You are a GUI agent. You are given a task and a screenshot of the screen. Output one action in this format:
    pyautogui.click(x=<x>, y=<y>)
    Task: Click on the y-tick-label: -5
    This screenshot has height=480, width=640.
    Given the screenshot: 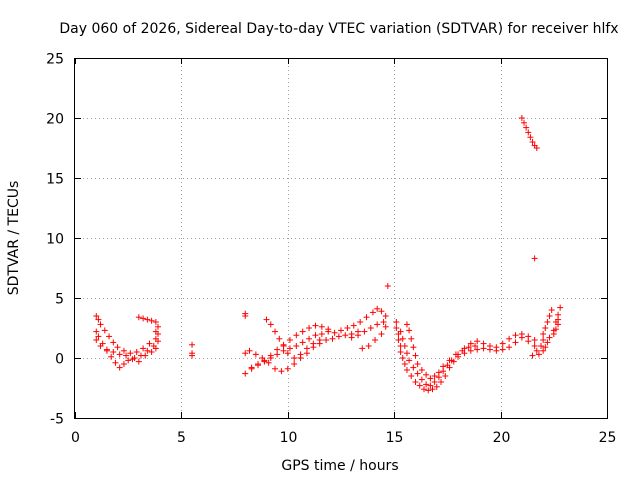 What is the action you would take?
    pyautogui.click(x=57, y=420)
    